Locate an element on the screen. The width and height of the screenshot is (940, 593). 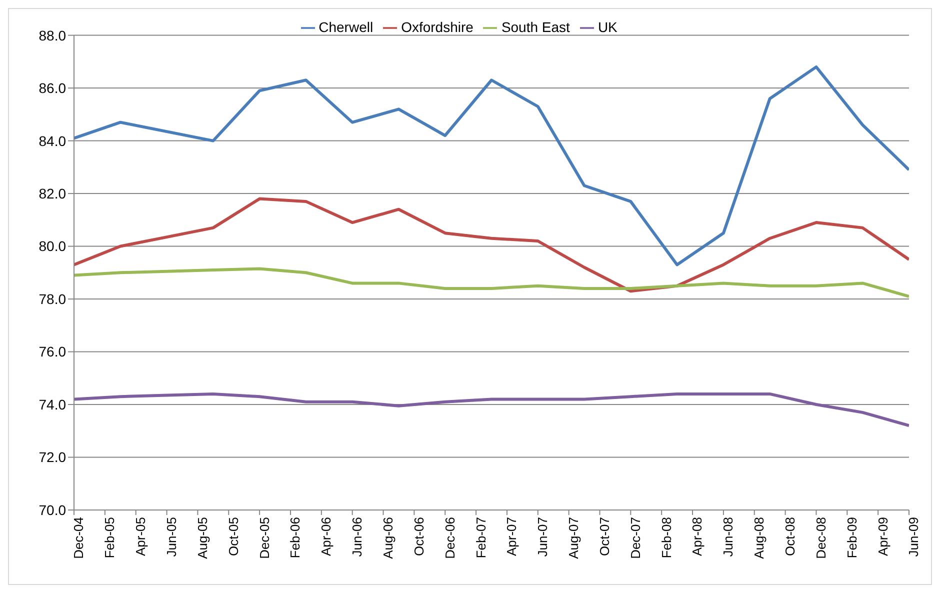
legend-label: Cherwell is located at coordinates (346, 27).